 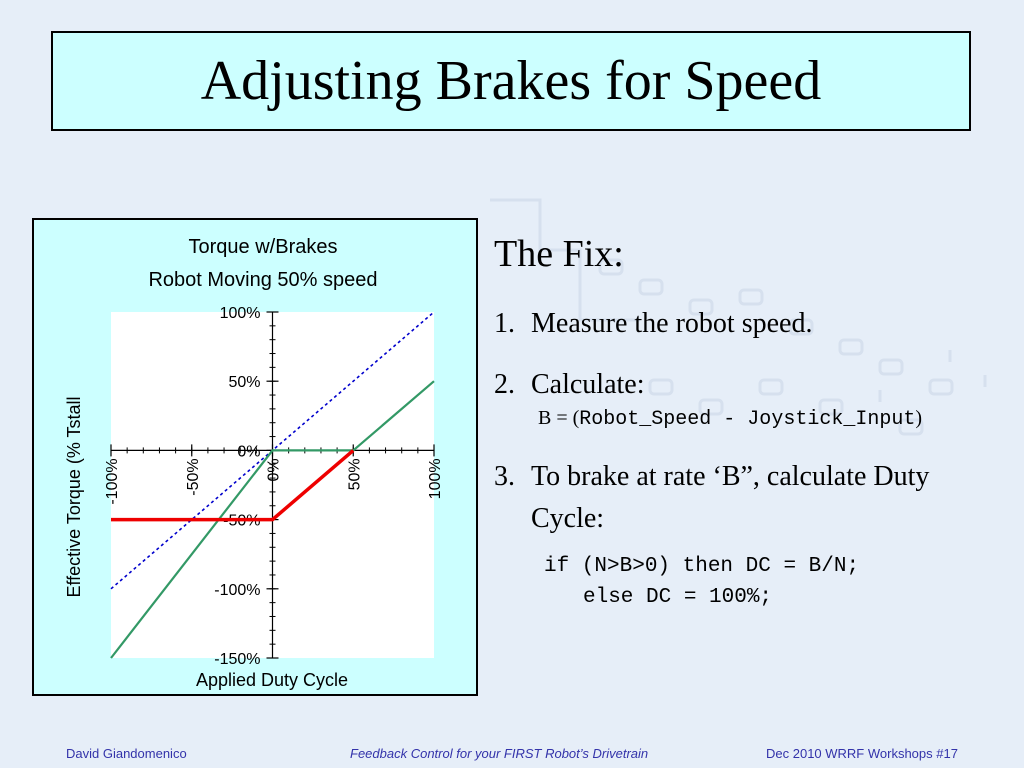 I want to click on x-axis-label: Applied Duty Cycle, so click(x=272, y=680).